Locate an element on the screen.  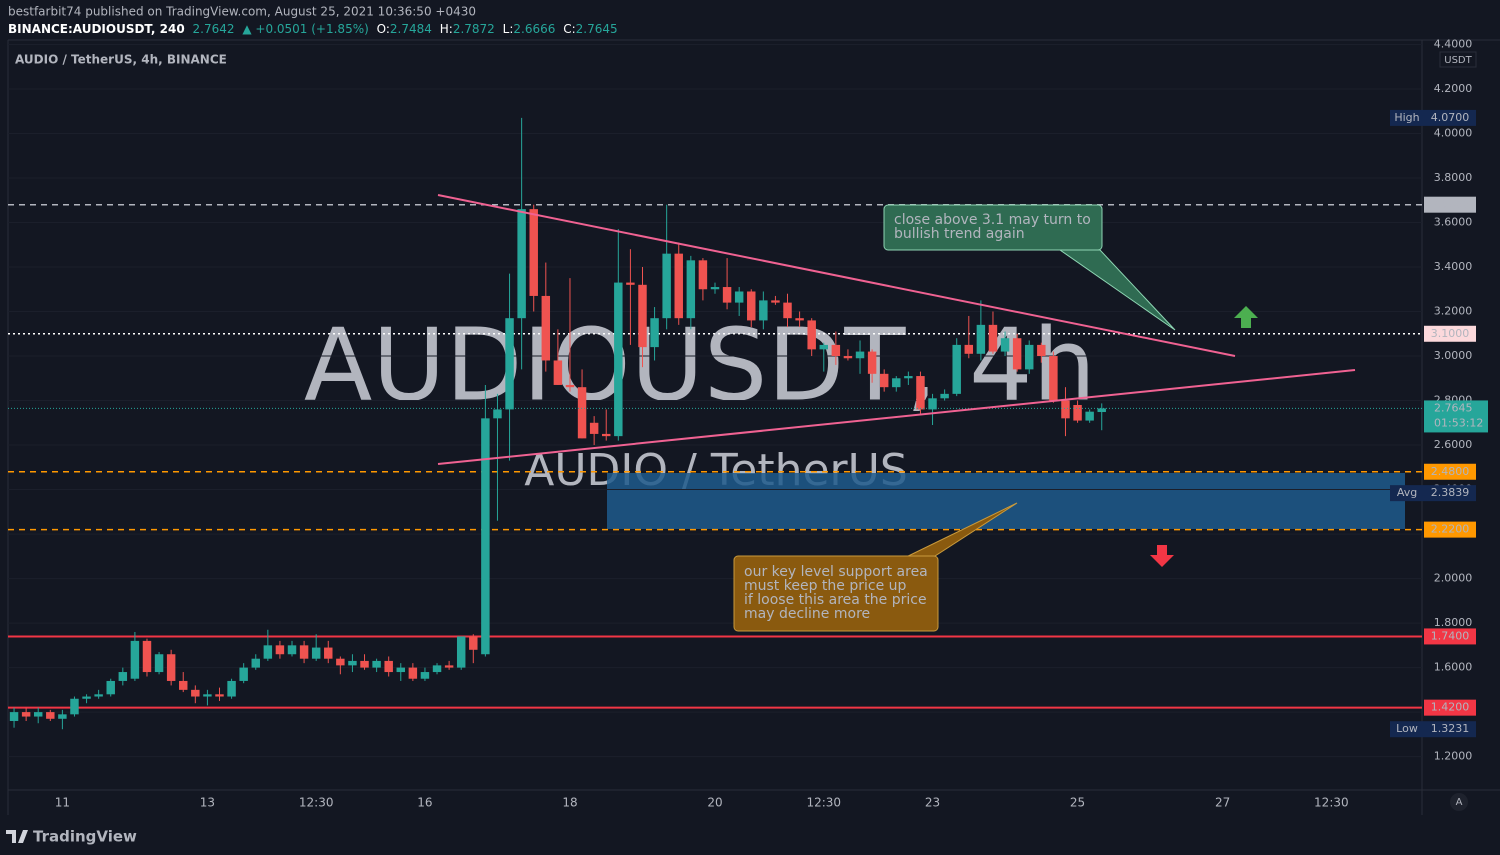
x-tick-label: 12:30 is located at coordinates (1331, 803).